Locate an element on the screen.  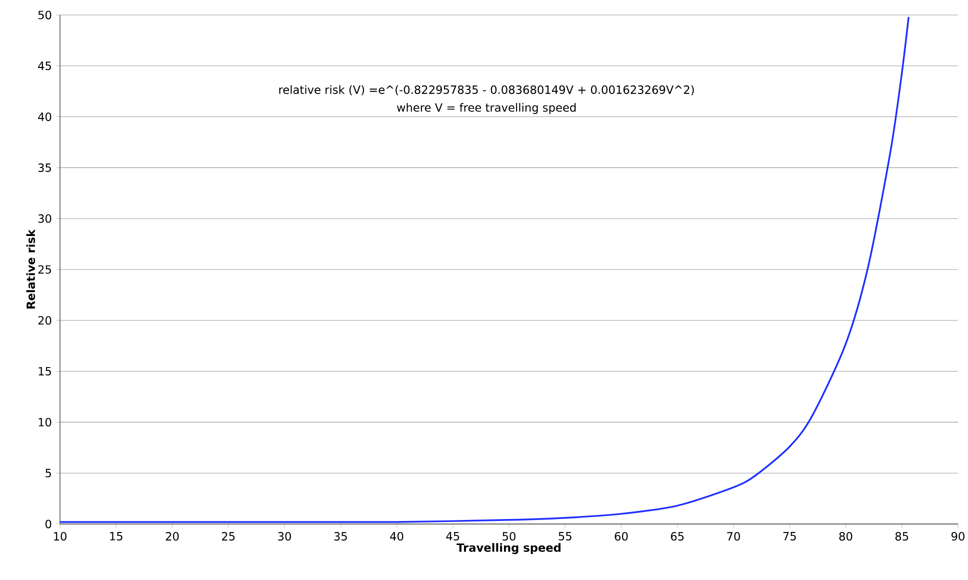
x-tick-label: 40 is located at coordinates (397, 536).